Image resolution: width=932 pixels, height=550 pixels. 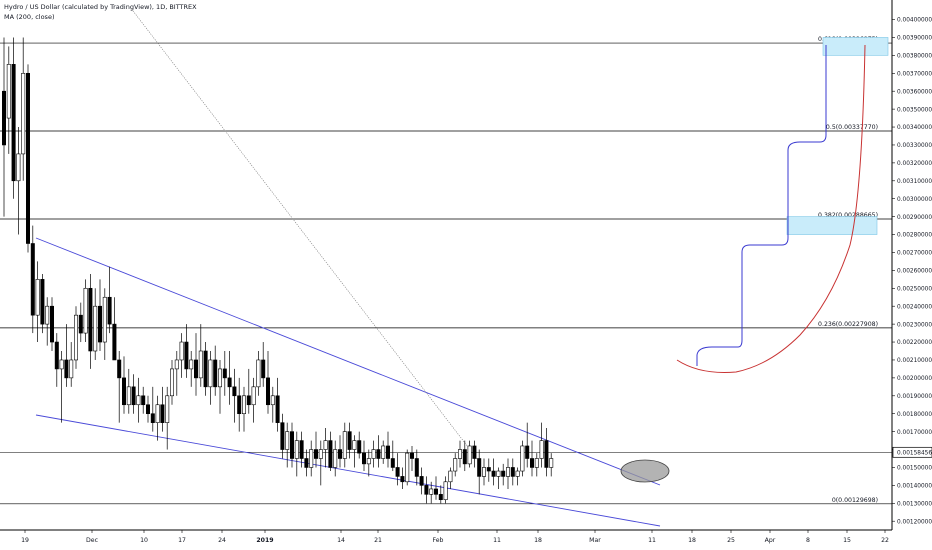 What do you see at coordinates (914, 182) in the screenshot?
I see `price-tick-label: 0.00310000` at bounding box center [914, 182].